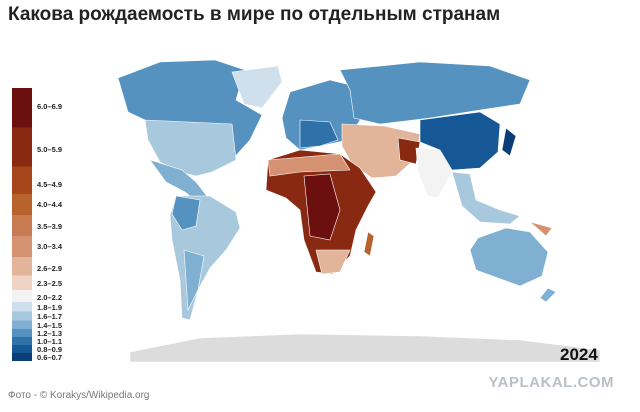 The width and height of the screenshot is (640, 412). Describe the element at coordinates (381, 151) in the screenshot. I see `middle-east` at that location.